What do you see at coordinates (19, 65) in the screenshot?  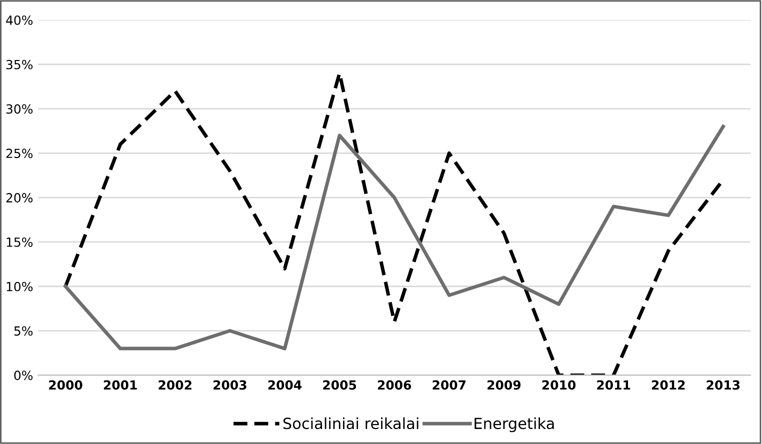 I see `y-tick-label: 35%` at bounding box center [19, 65].